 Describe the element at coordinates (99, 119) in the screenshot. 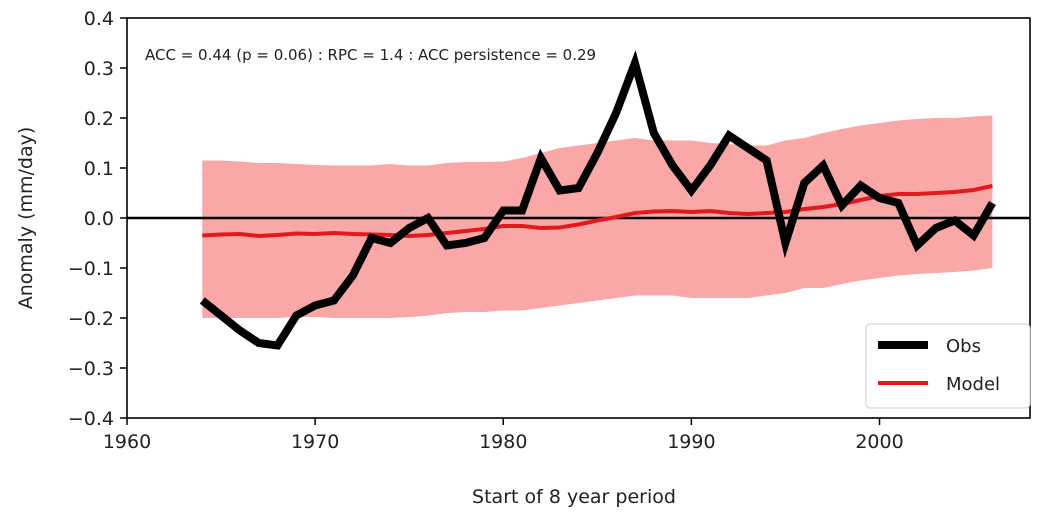

I see `y-tick-label: 0.2` at that location.